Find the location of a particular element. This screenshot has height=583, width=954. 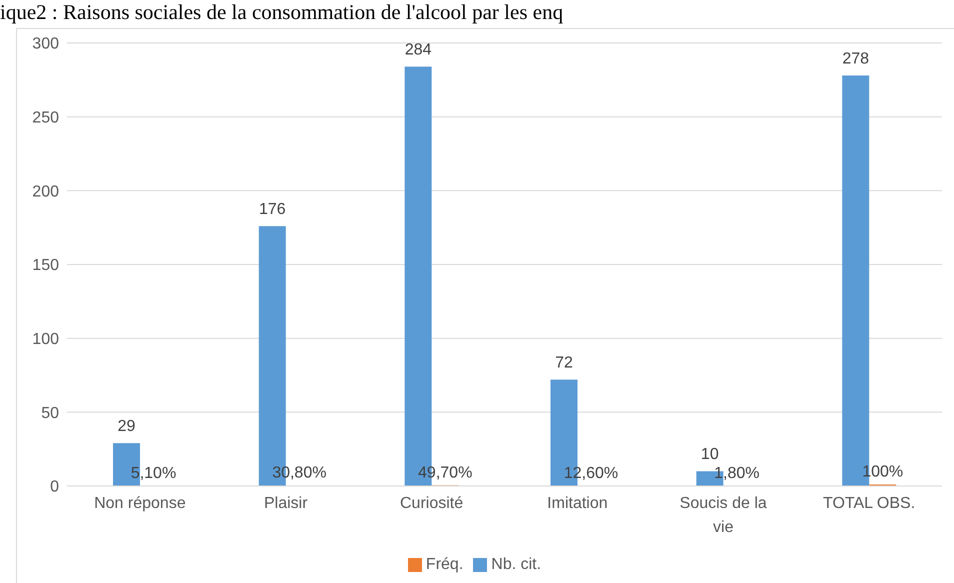

y-tick-label: 200 is located at coordinates (46, 191).